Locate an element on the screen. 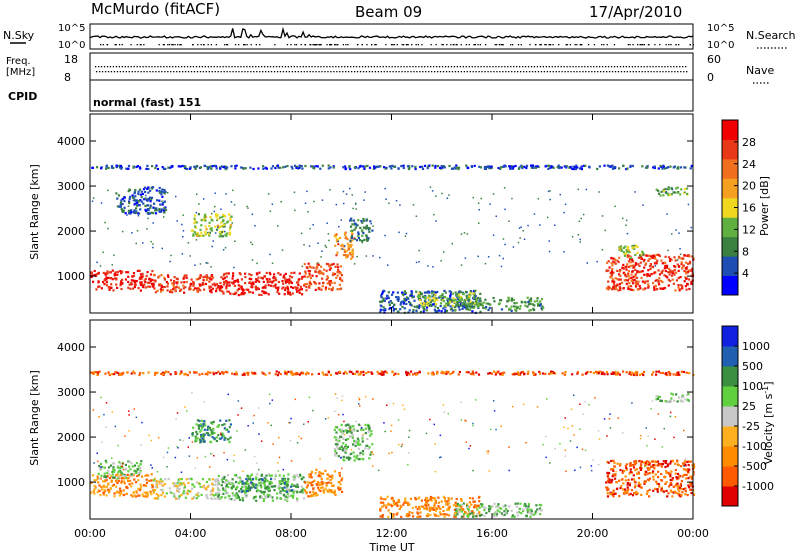  noise-sky-label: N.Sky is located at coordinates (19, 35).